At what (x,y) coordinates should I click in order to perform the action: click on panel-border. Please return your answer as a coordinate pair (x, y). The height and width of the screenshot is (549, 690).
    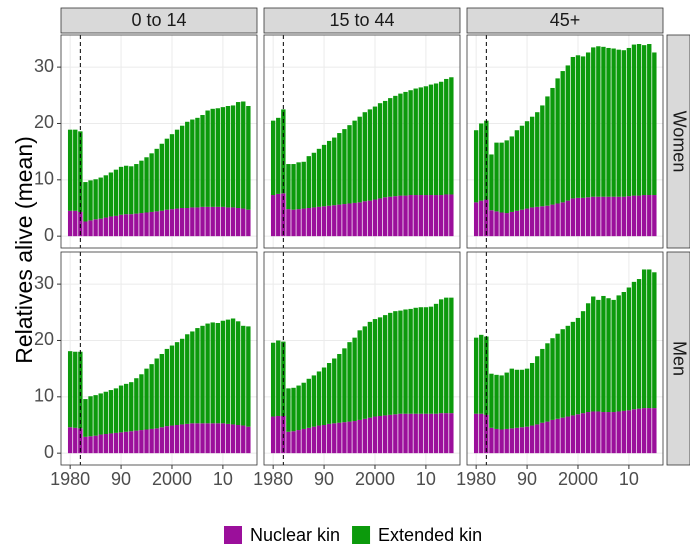
    Looking at the image, I should click on (565, 358).